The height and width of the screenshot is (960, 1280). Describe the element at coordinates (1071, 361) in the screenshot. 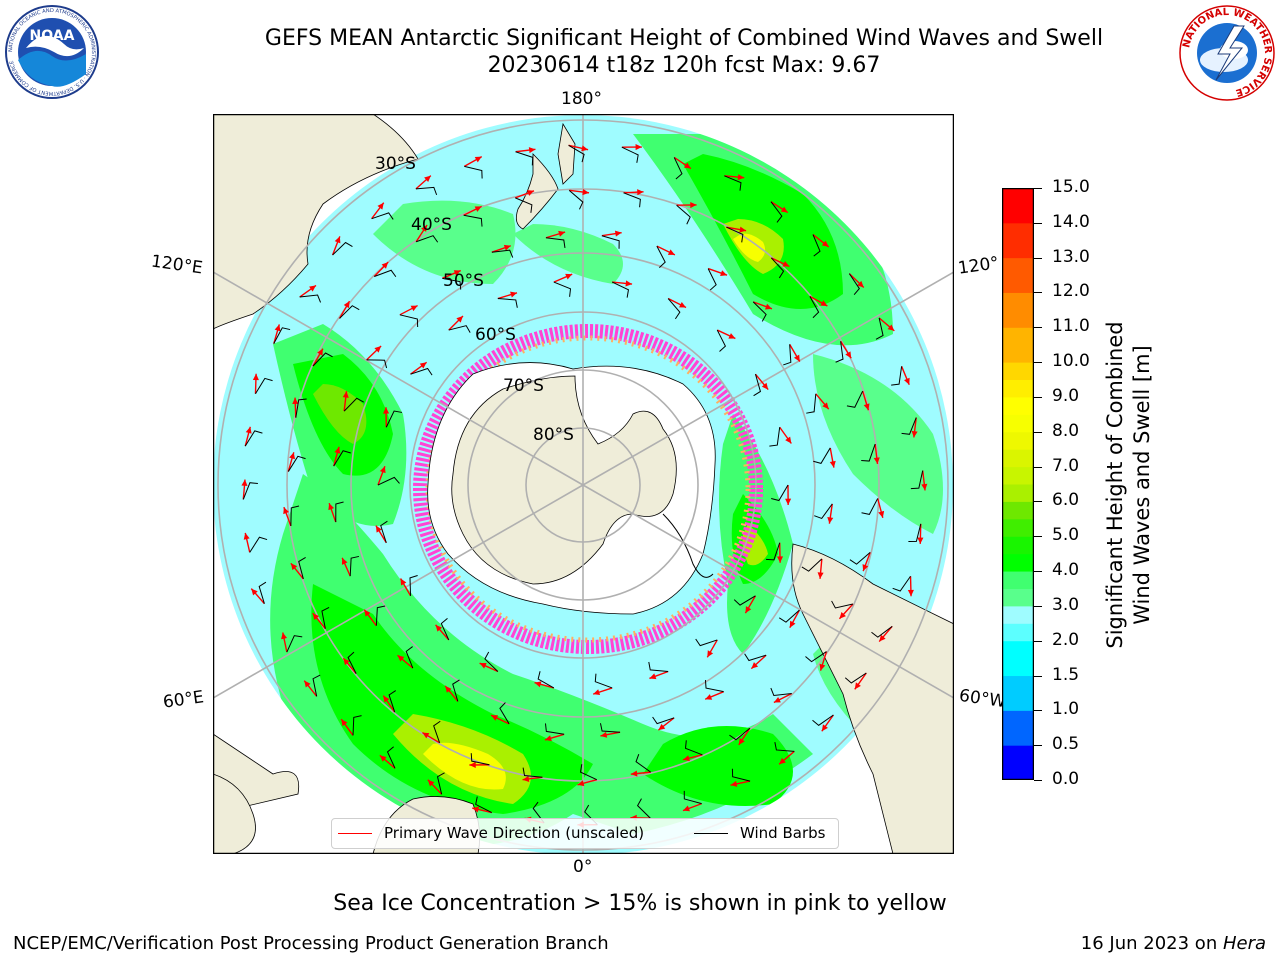

I see `colorbar-tick-label: 10.0` at that location.